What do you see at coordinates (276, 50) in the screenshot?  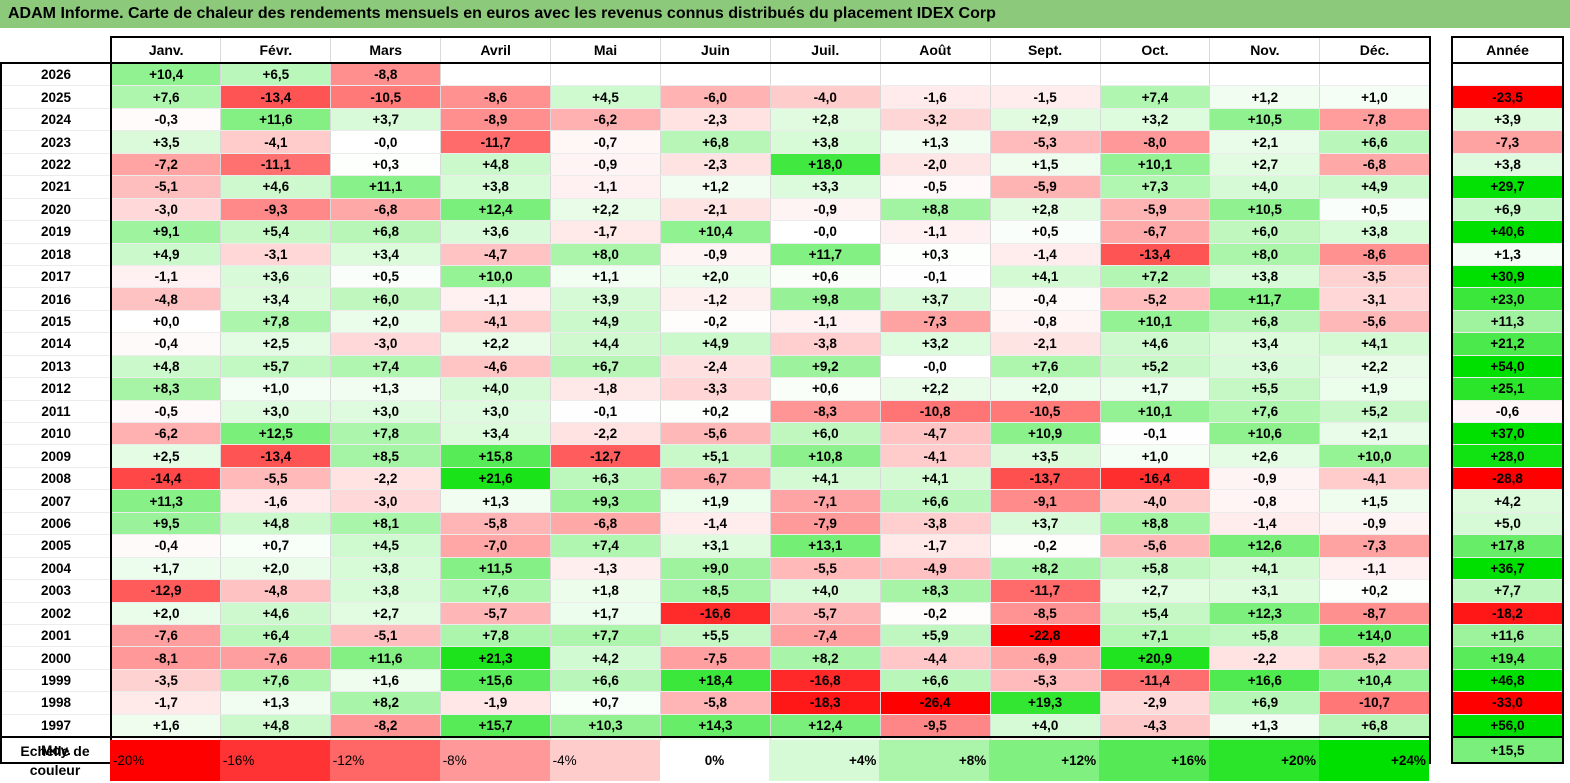 I see `month-header: Févr.` at bounding box center [276, 50].